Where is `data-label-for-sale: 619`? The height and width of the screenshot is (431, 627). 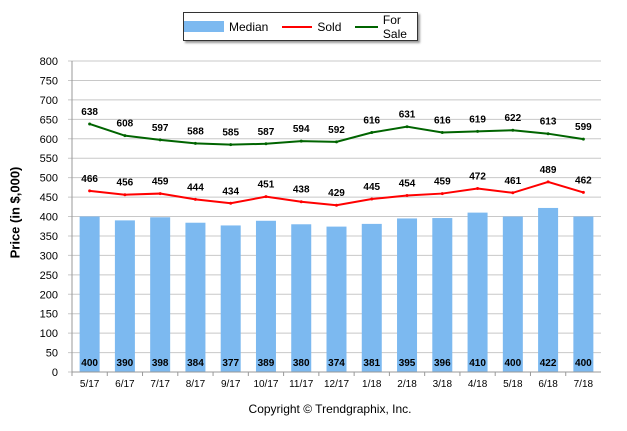 data-label-for-sale: 619 is located at coordinates (477, 119).